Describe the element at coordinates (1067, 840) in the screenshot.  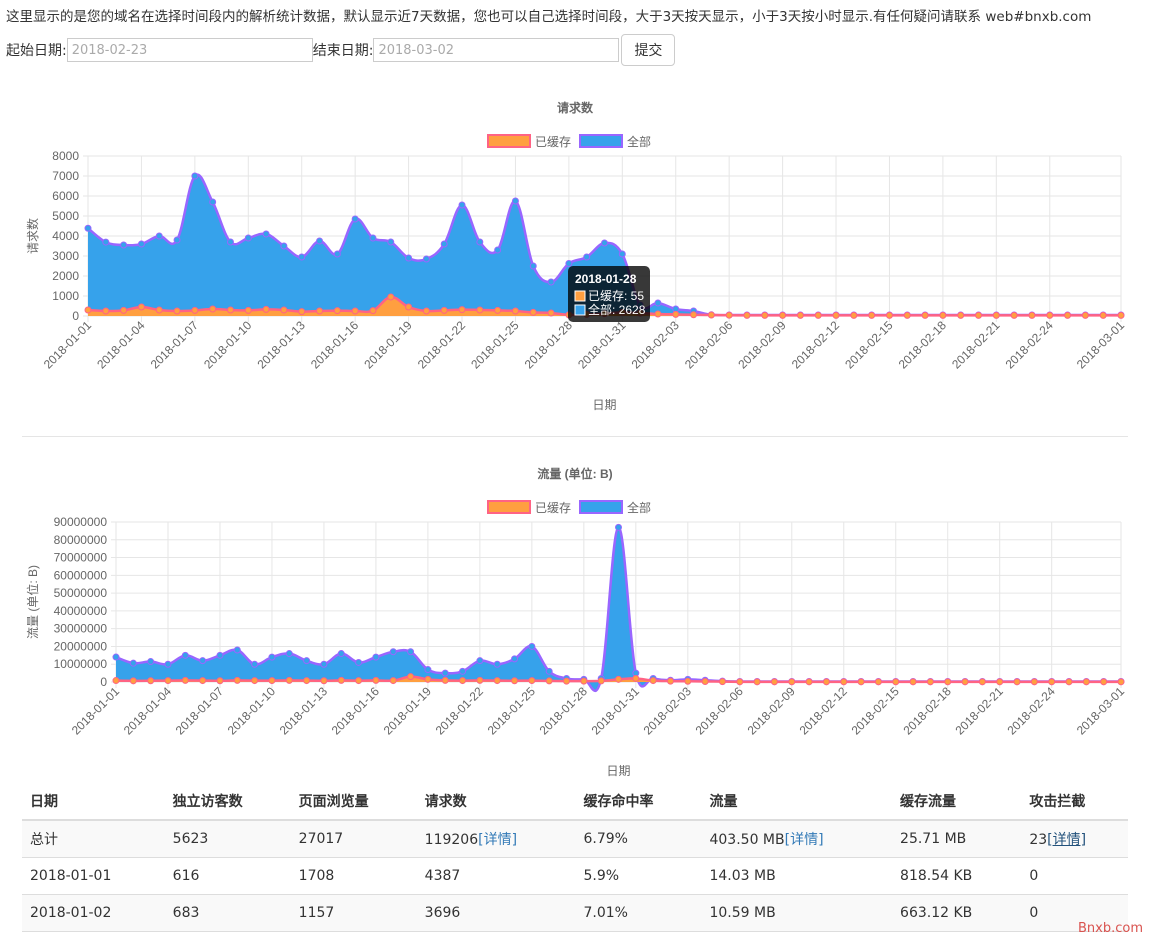
I see `attacks-detail-link: [详情]` at that location.